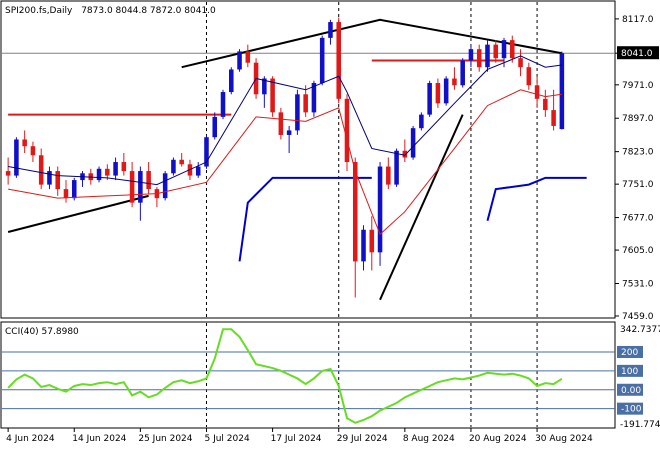 The image size is (660, 450). I want to click on date-tick-label: 29 Jul 2024, so click(362, 439).